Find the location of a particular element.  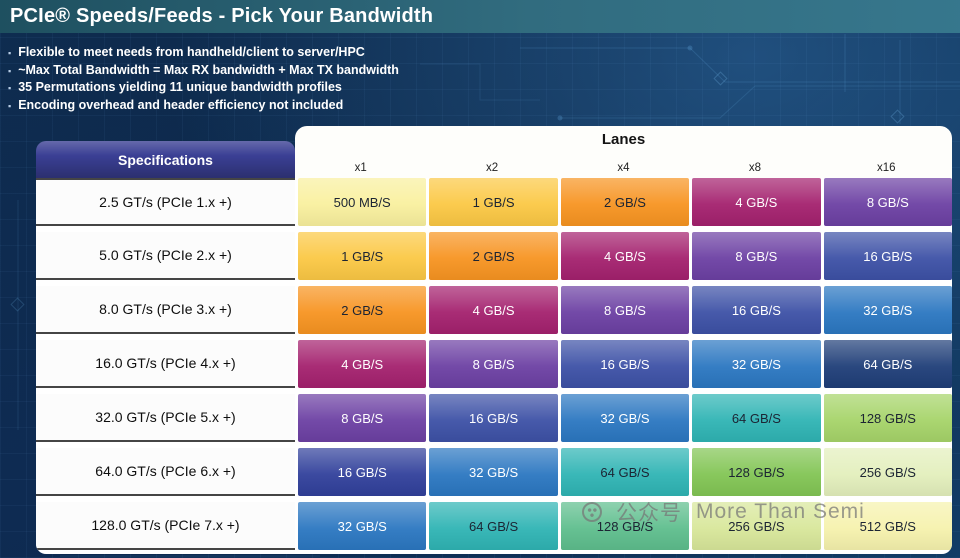

lane-column-labels: x1 x2 x4 x8 x16 is located at coordinates (623, 168).